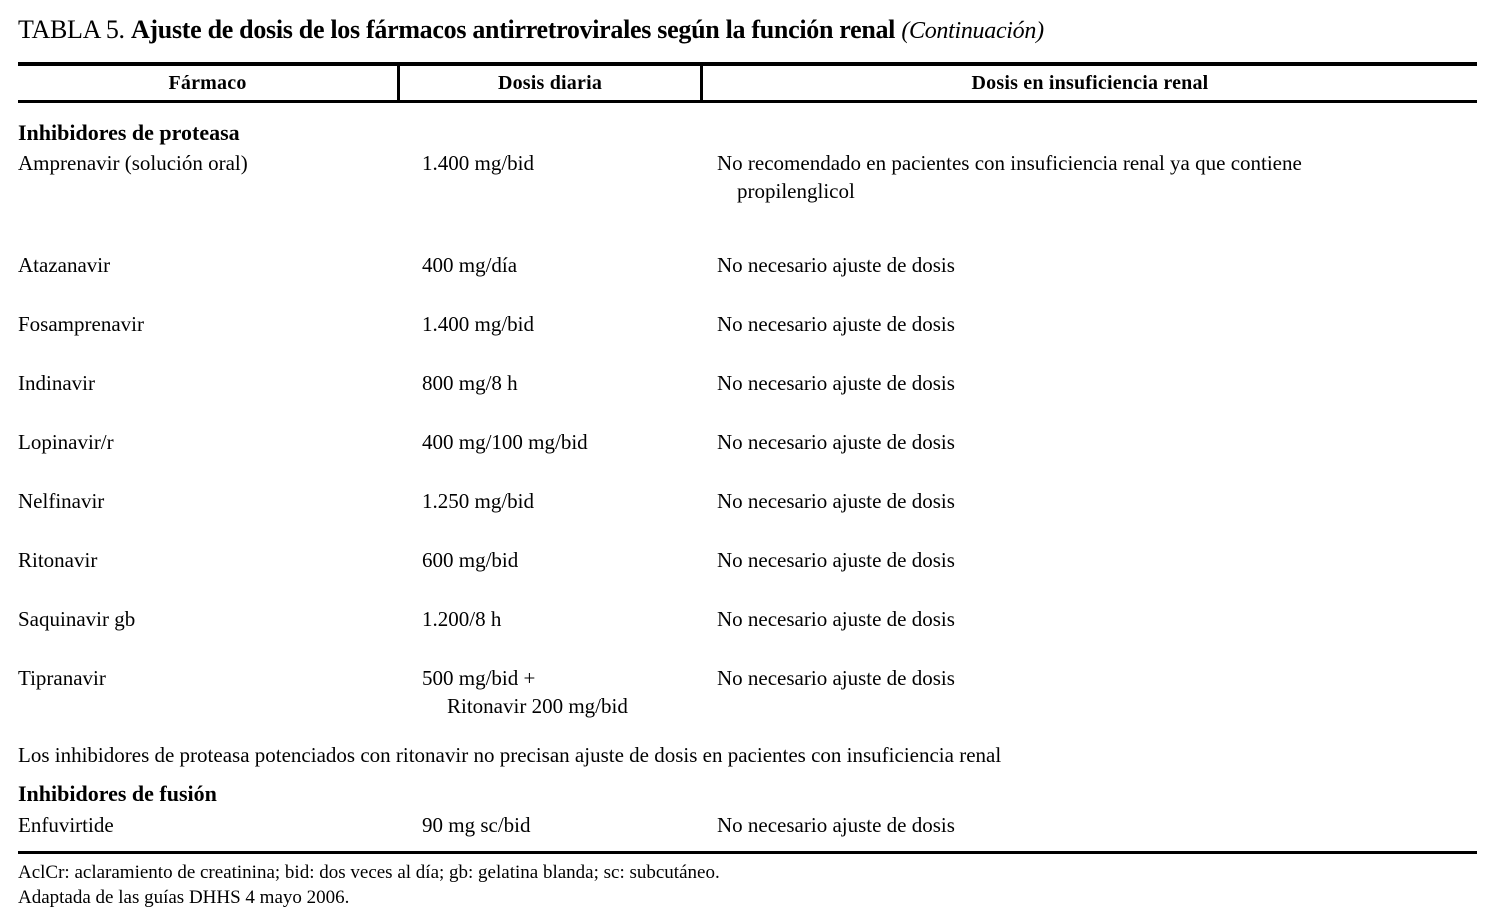 The width and height of the screenshot is (1489, 919). What do you see at coordinates (537, 706) in the screenshot?
I see `dosis-diaria-line2: Ritonavir 200 mg/bid` at bounding box center [537, 706].